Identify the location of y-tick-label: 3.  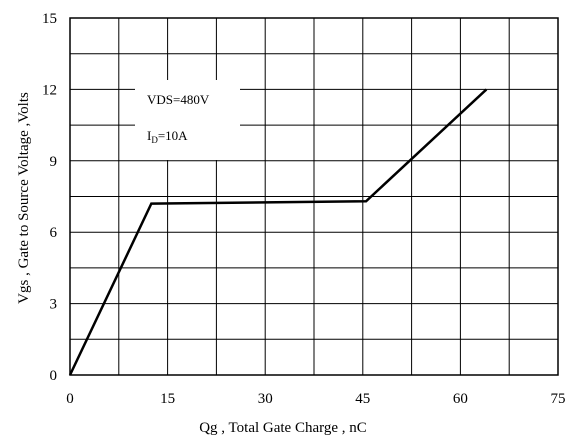
(54, 305).